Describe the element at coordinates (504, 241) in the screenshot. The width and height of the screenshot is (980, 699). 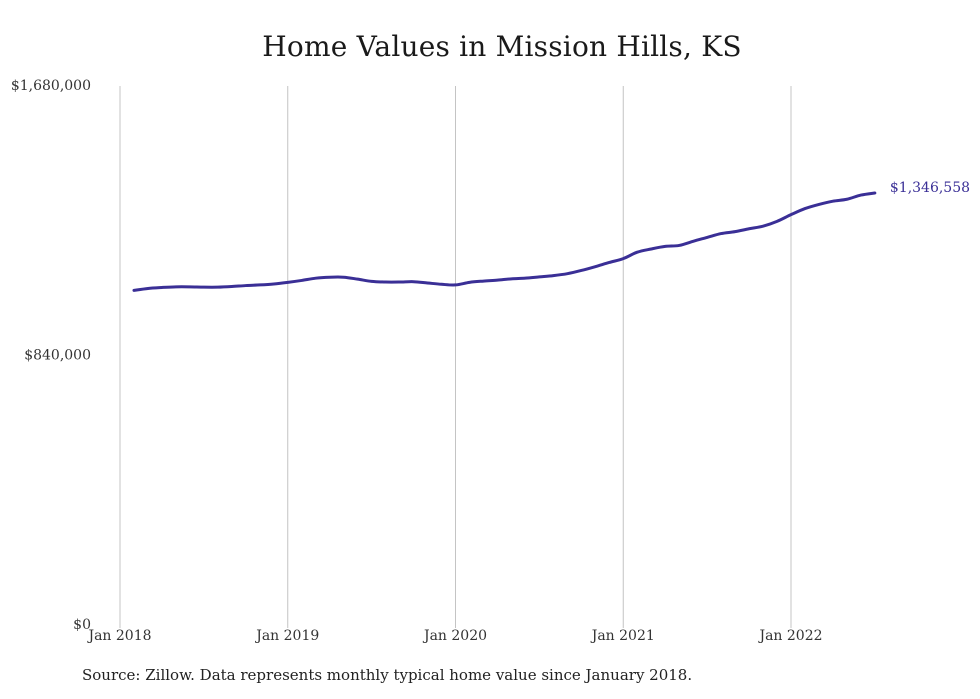
I see `series-line-home-values` at that location.